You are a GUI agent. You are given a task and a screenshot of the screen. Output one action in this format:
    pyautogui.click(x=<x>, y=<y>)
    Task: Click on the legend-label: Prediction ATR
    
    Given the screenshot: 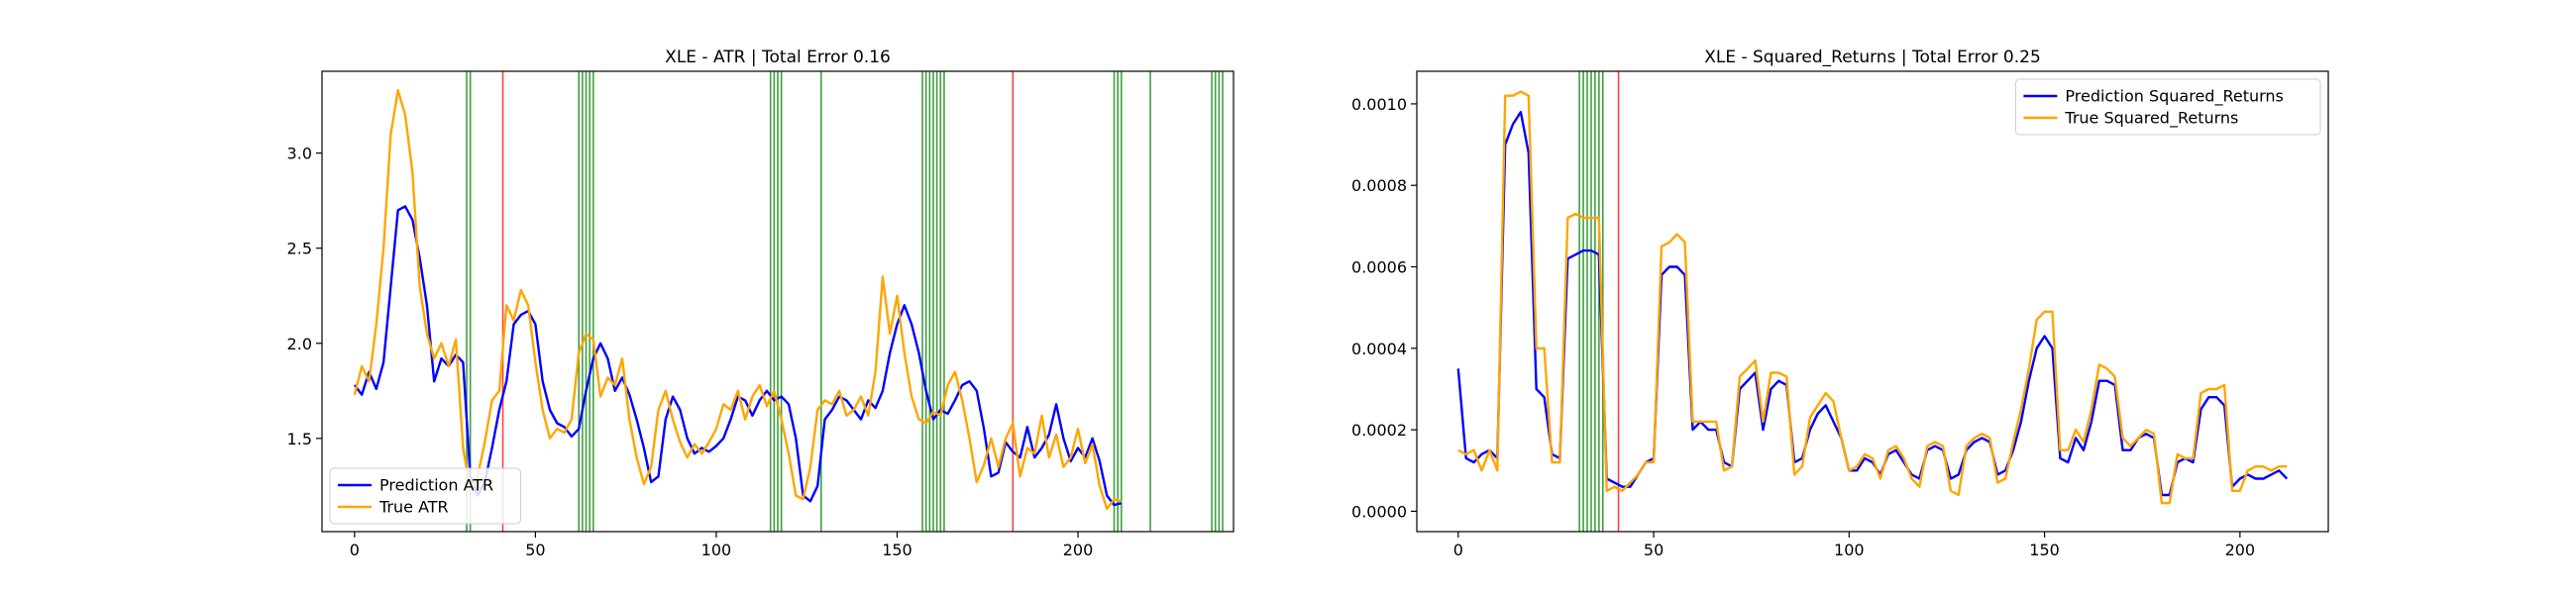 What is the action you would take?
    pyautogui.click(x=436, y=485)
    